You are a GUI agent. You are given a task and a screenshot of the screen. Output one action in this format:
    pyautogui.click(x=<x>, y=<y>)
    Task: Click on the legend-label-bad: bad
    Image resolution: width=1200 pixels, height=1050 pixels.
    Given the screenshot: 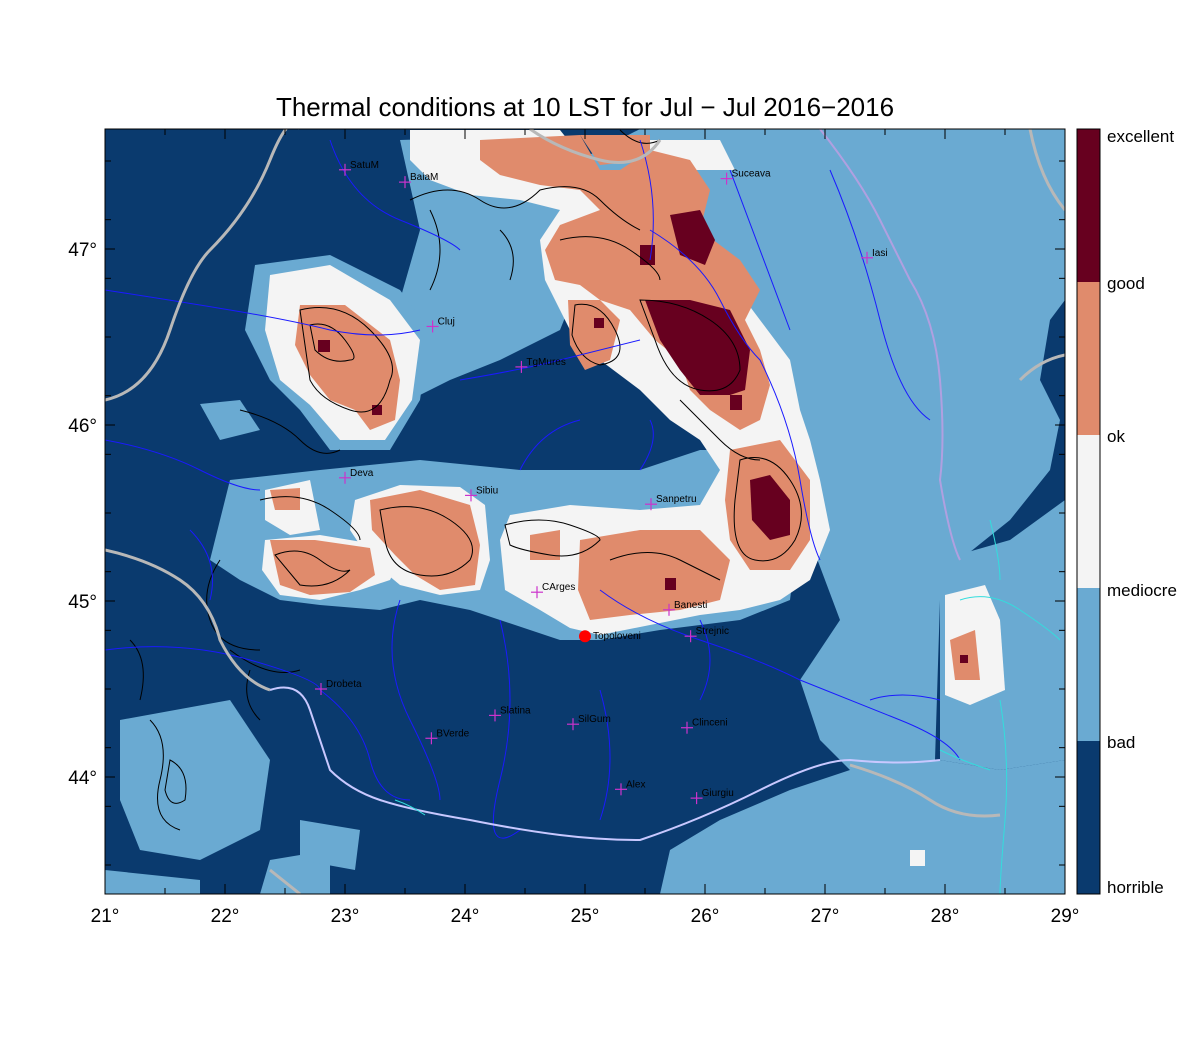 What is the action you would take?
    pyautogui.click(x=1121, y=742)
    